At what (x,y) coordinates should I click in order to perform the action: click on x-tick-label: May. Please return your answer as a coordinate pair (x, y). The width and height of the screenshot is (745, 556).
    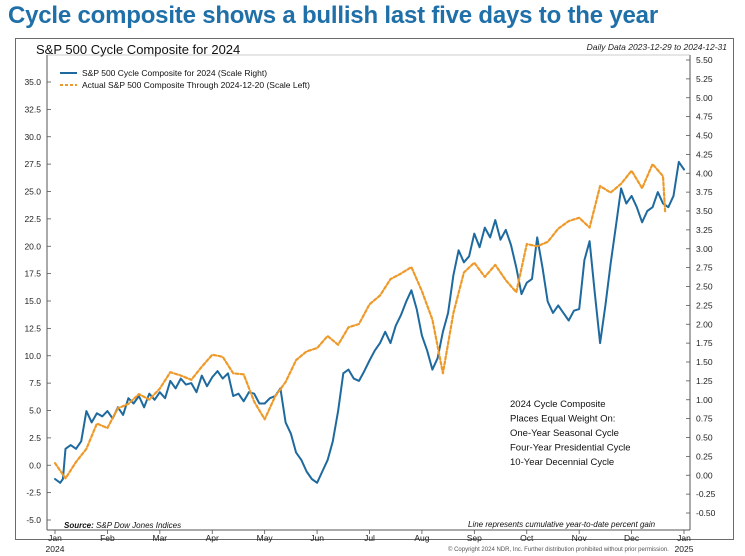
    Looking at the image, I should click on (265, 538).